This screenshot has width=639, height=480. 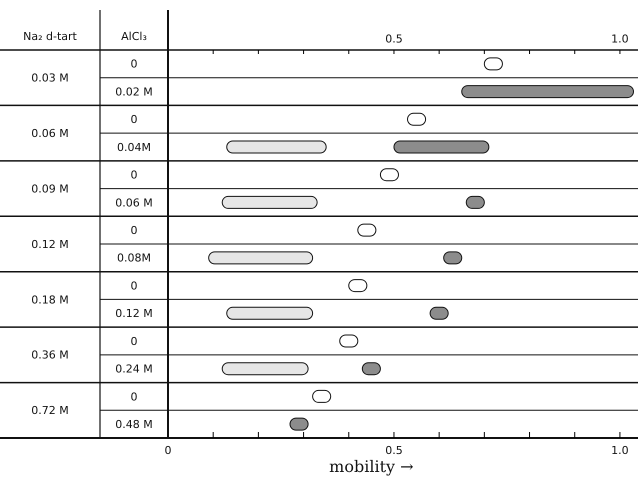 What do you see at coordinates (134, 258) in the screenshot?
I see `y-tick-label: 0.08M` at bounding box center [134, 258].